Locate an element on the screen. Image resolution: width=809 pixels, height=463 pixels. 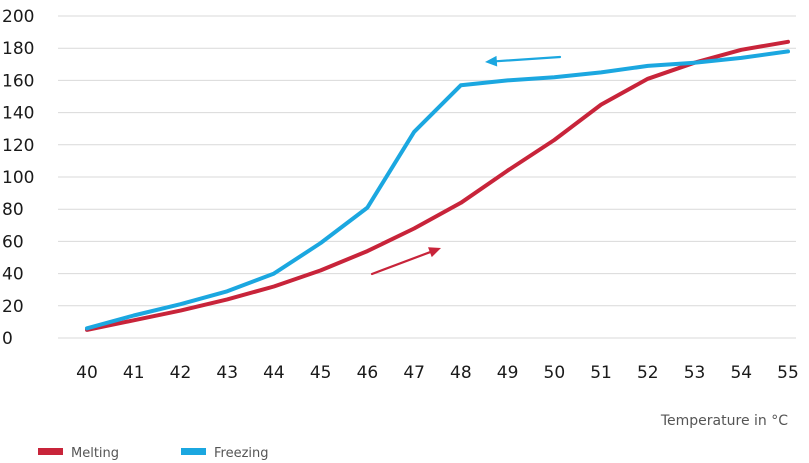
x-axis-title: Temperature in °C is located at coordinates (724, 421).